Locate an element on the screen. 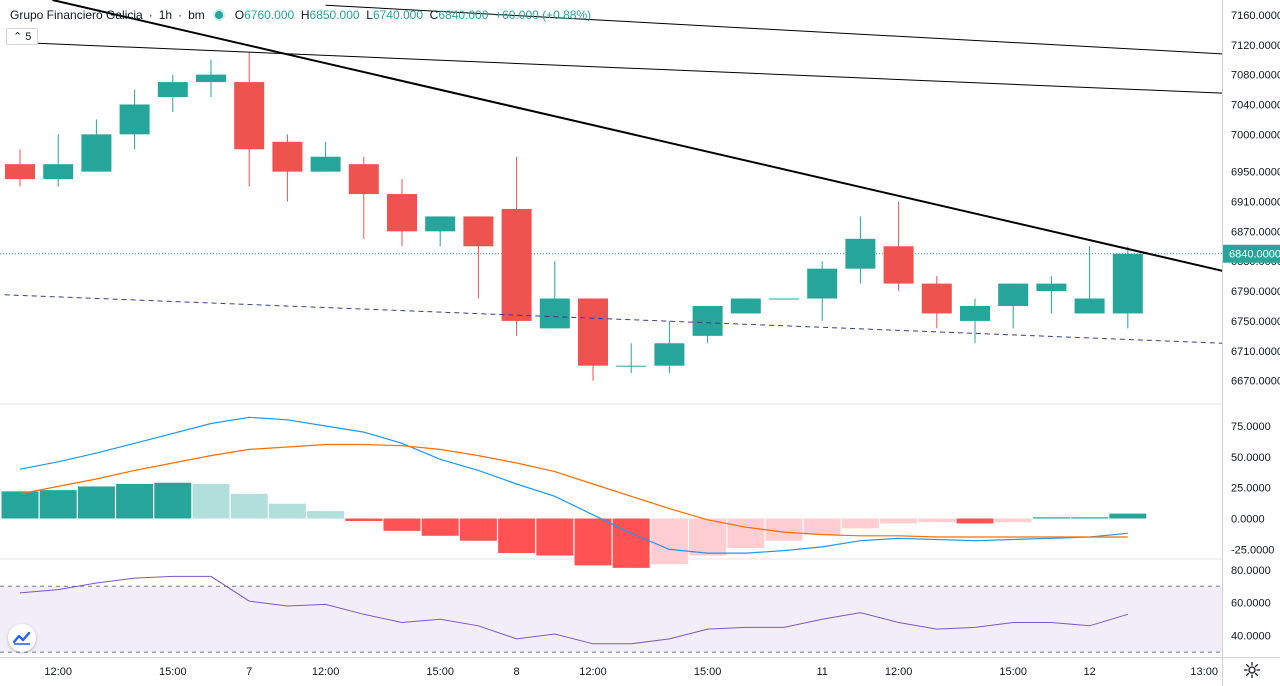  time-tick-label: 11 is located at coordinates (821, 672).